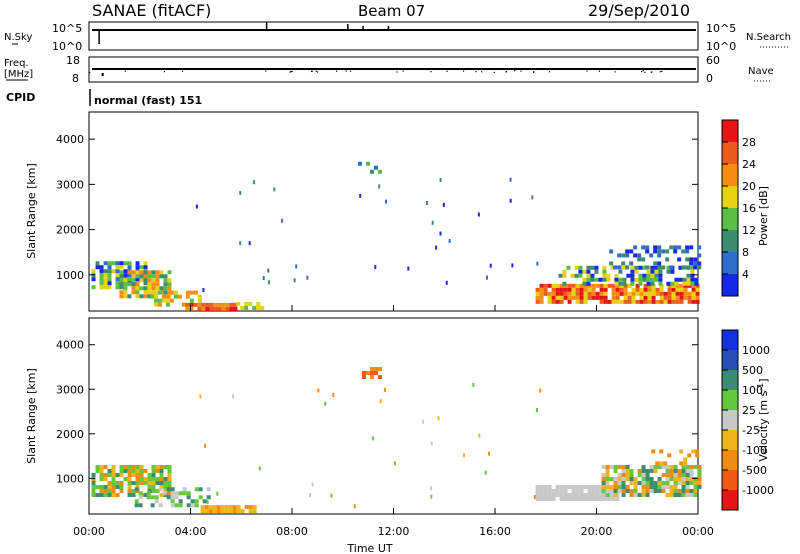 The height and width of the screenshot is (554, 800). What do you see at coordinates (495, 531) in the screenshot?
I see `x-tick-label: 16:00` at bounding box center [495, 531].